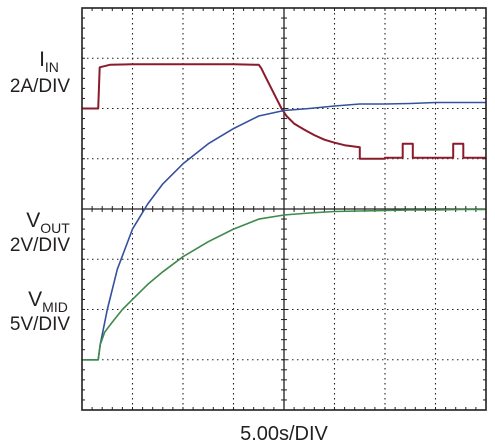 Image resolution: width=495 pixels, height=446 pixels. What do you see at coordinates (284, 434) in the screenshot?
I see `x-axis-label: 5.00s/DIV` at bounding box center [284, 434].